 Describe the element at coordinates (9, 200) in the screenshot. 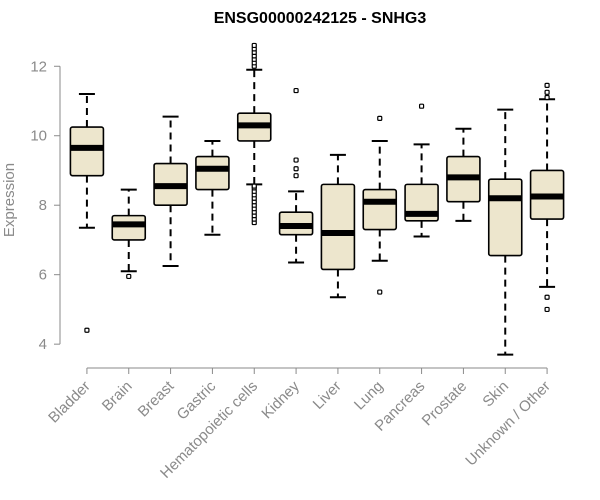

I see `y-axis-title: Expression` at that location.